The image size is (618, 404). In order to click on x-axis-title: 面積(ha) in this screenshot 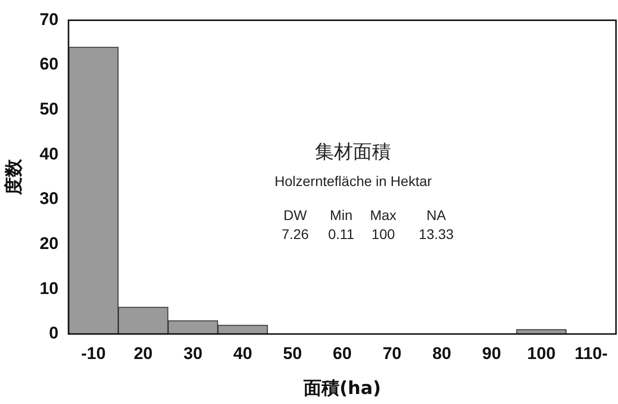, I will do `click(341, 388)`.